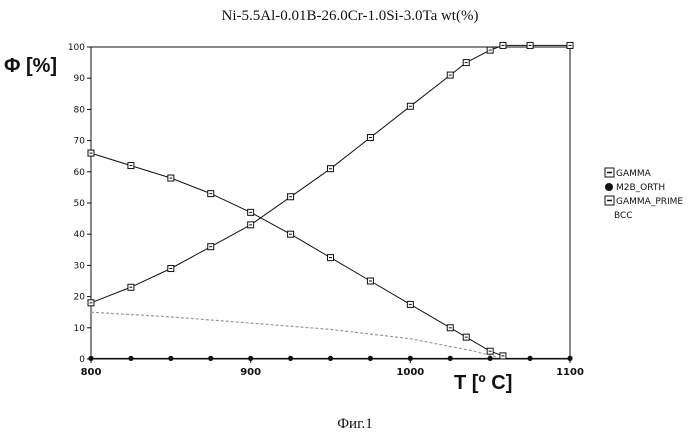 The height and width of the screenshot is (438, 699). What do you see at coordinates (609, 187) in the screenshot?
I see `legend-marker` at bounding box center [609, 187].